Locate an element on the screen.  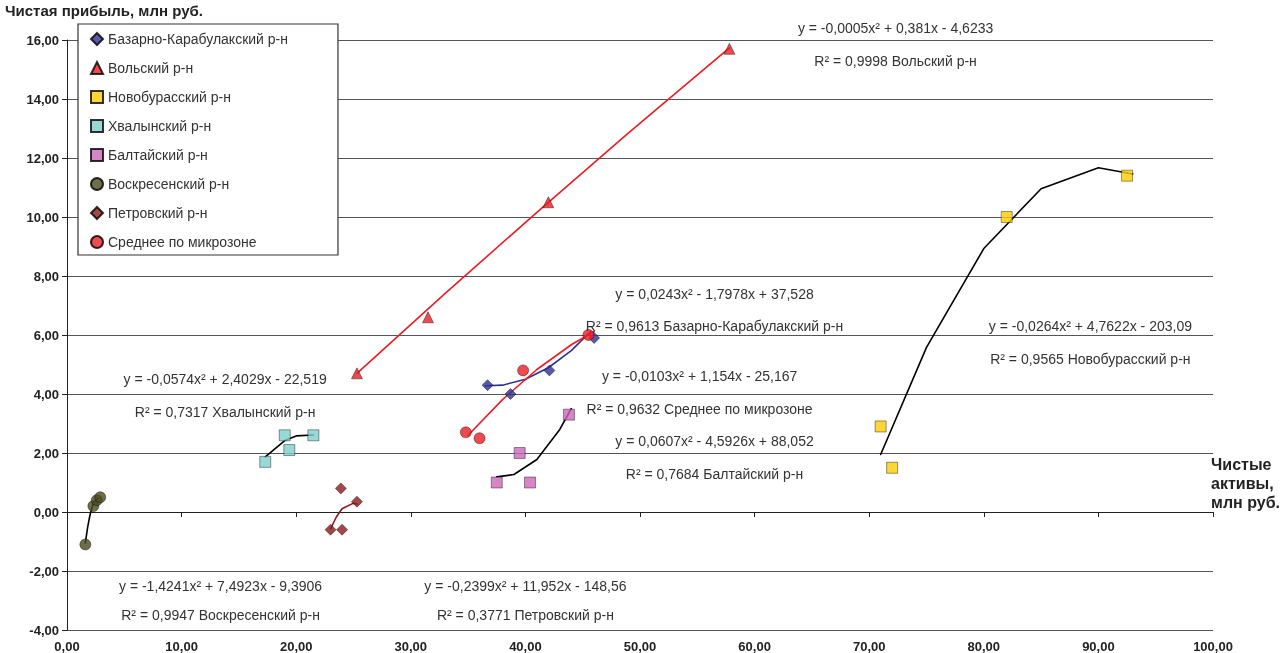
annotation: y = -0,0103x² + 1,154x - 25,167 is located at coordinates (699, 376).